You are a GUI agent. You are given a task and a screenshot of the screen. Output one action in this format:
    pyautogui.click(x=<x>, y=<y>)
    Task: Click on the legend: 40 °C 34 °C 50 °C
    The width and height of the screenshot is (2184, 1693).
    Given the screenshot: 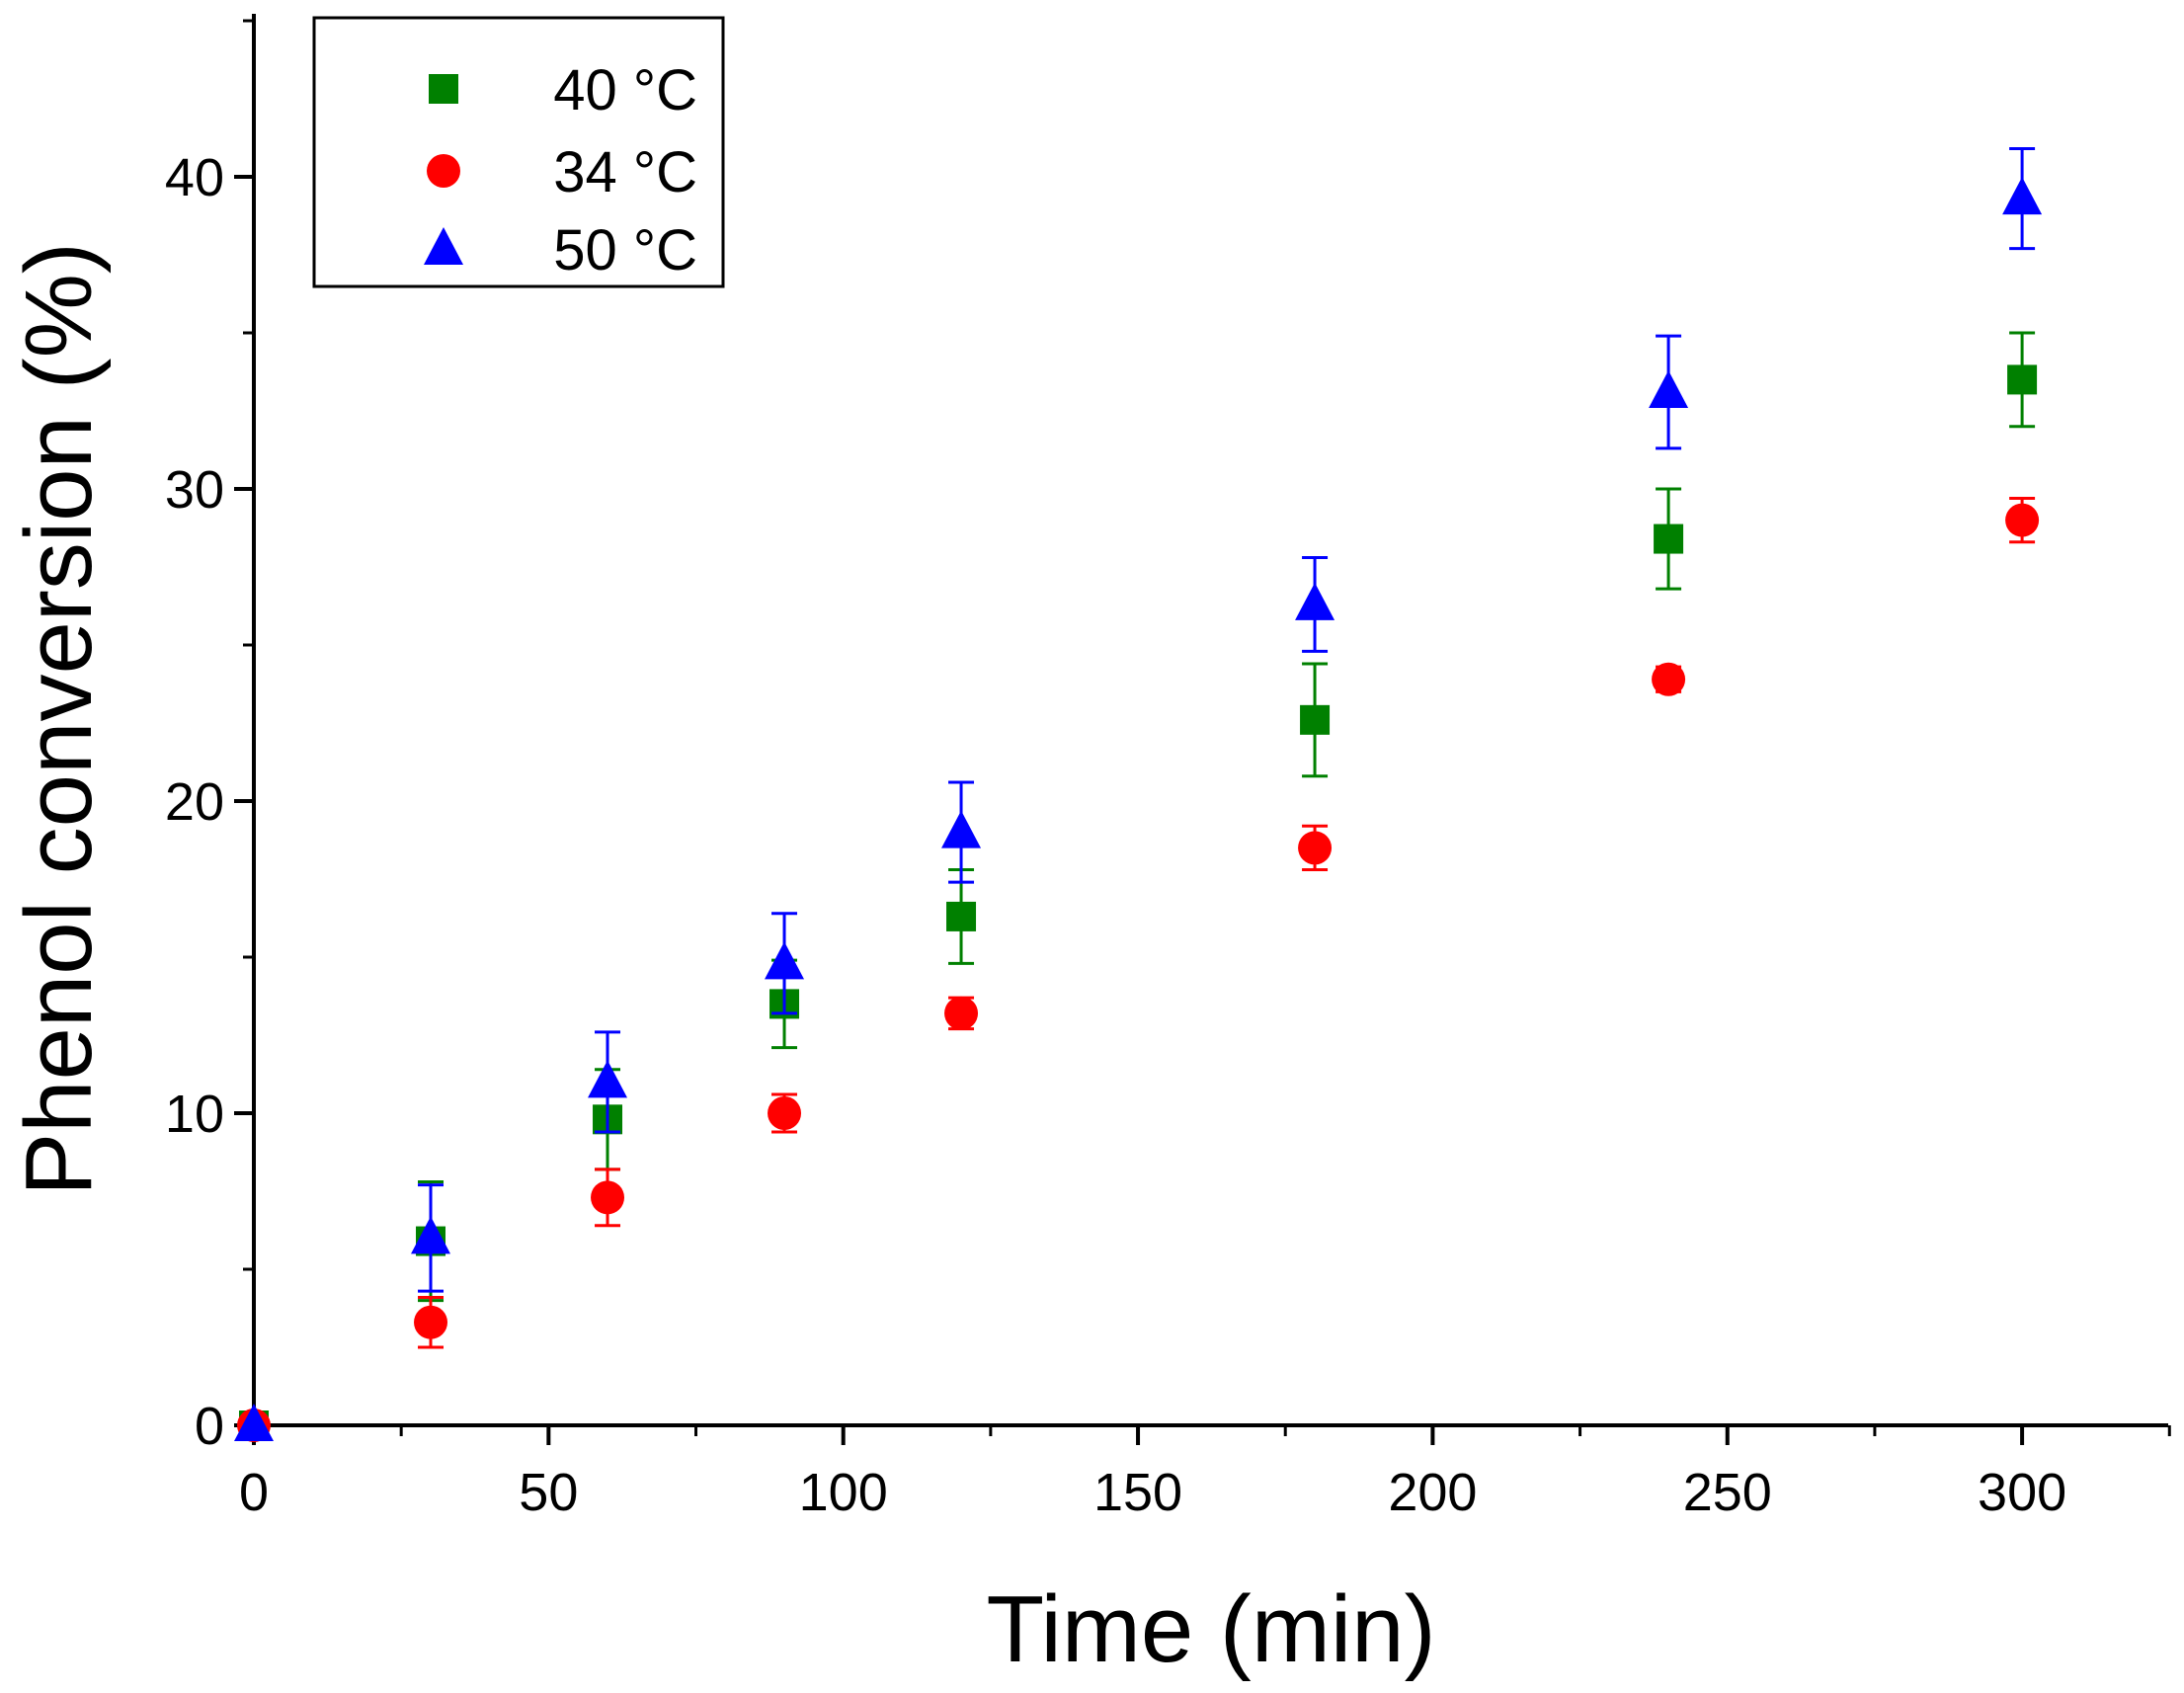 What is the action you would take?
    pyautogui.click(x=518, y=152)
    